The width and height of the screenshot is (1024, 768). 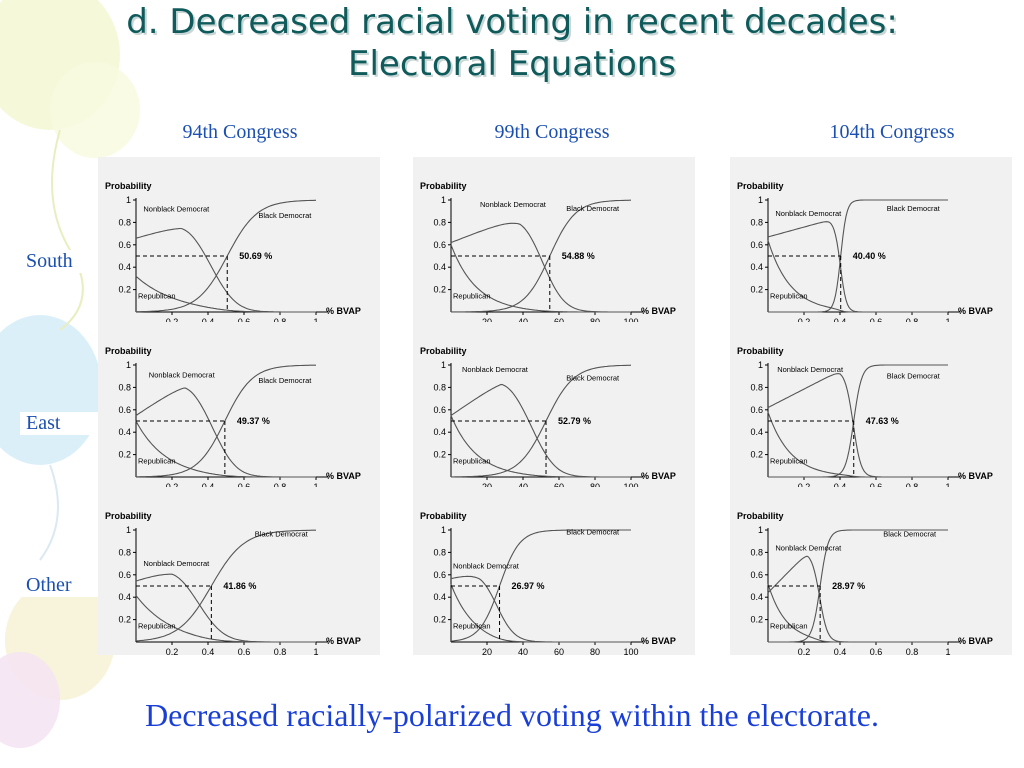 I want to click on balloon-string, so click(x=49, y=512).